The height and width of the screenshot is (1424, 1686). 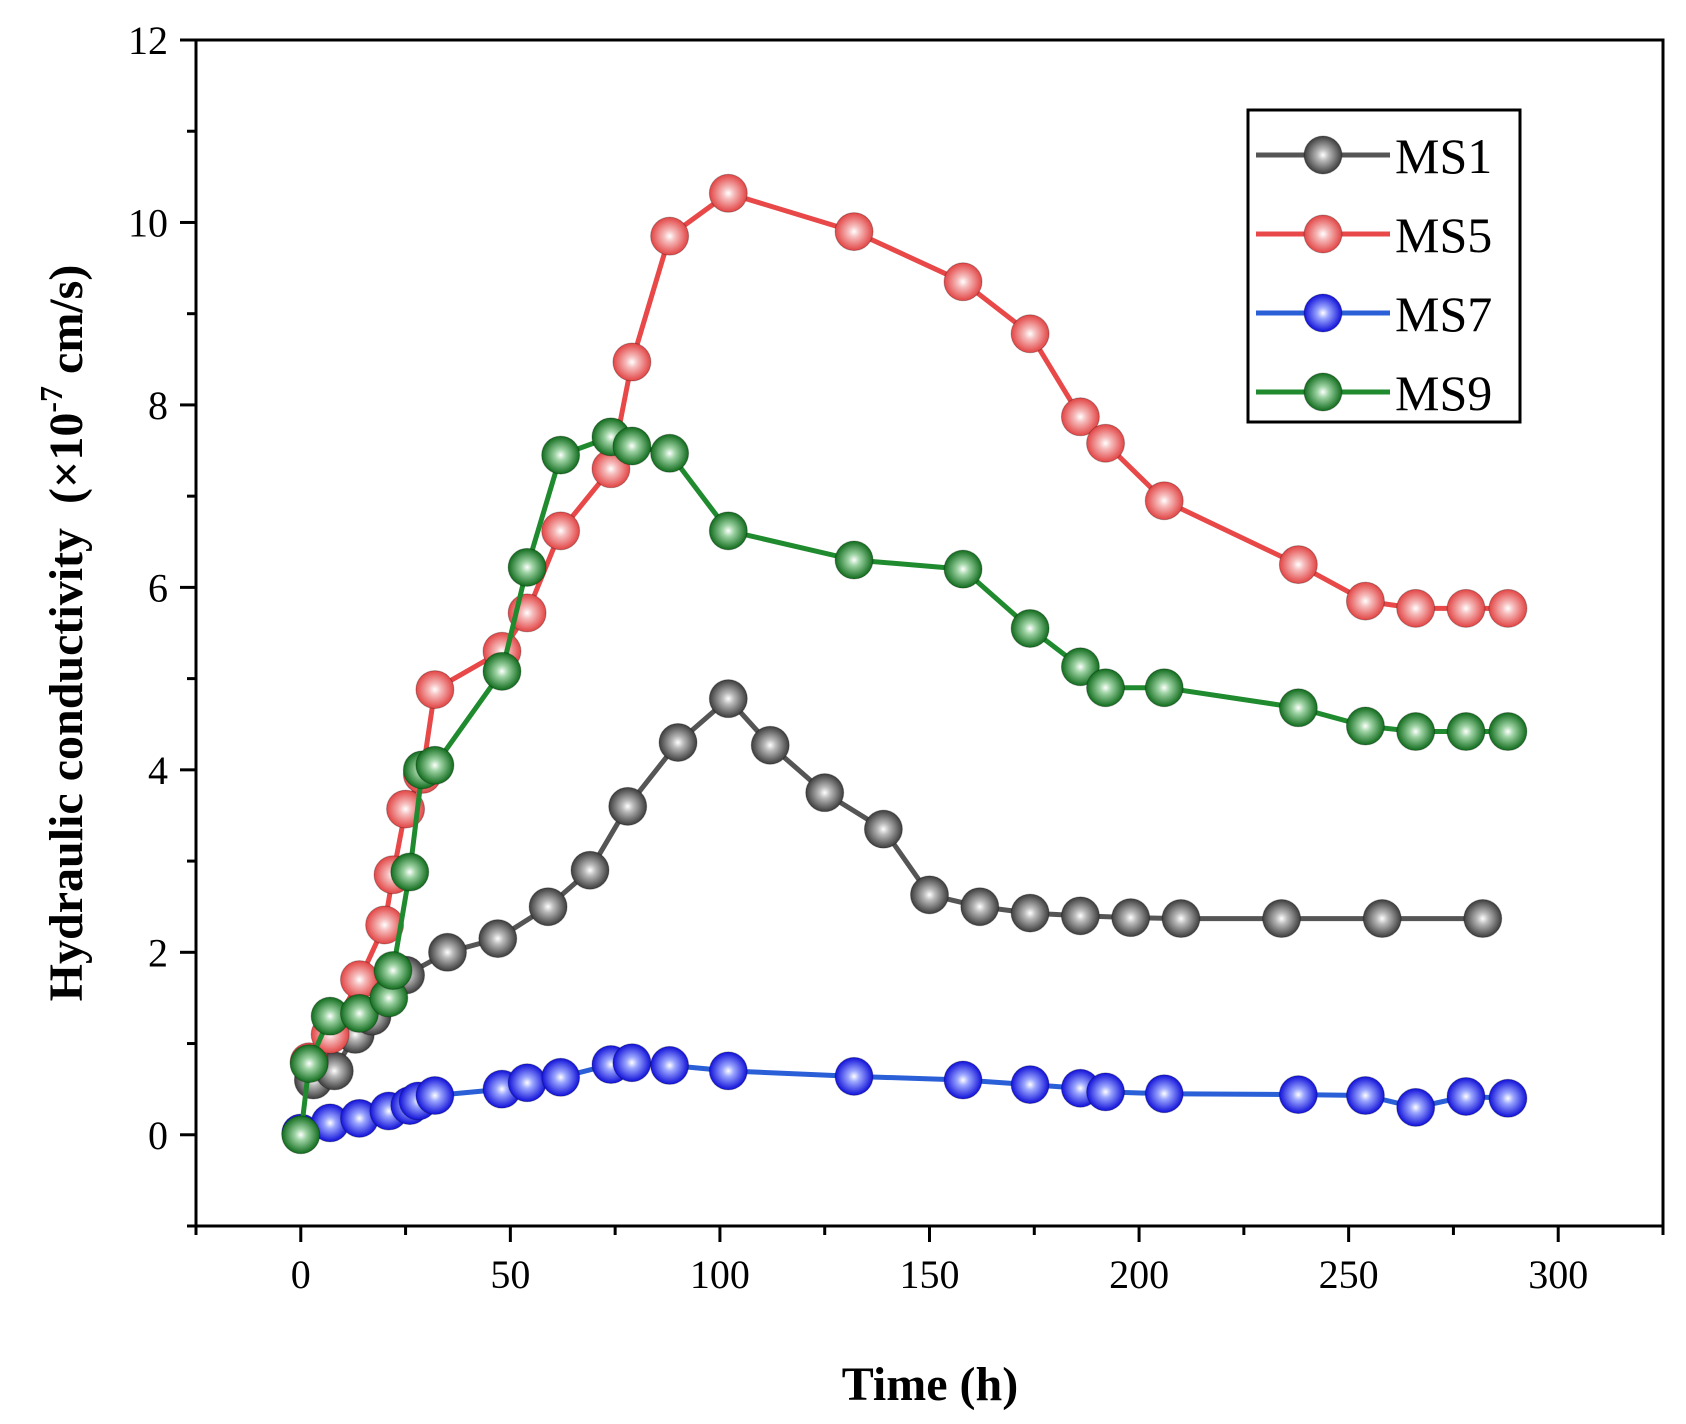 I want to click on y-tick-label: 8, so click(x=158, y=405).